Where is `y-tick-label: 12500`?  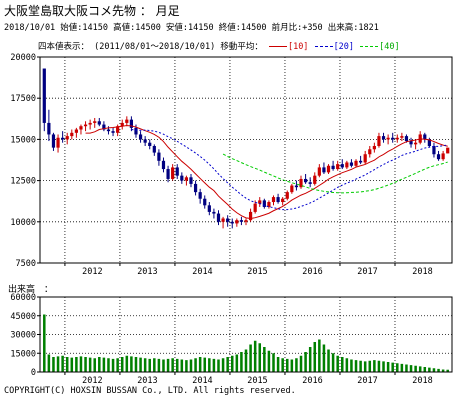
y-tick-label: 12500 is located at coordinates (23, 182).